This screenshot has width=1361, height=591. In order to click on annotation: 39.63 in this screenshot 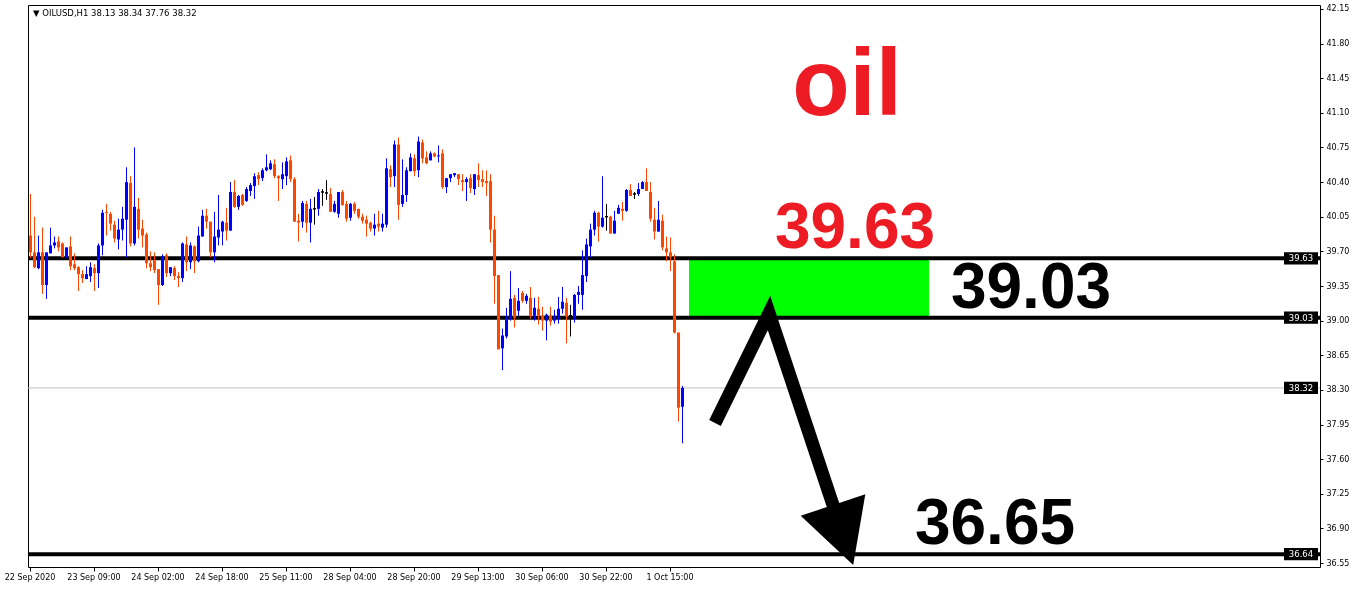, I will do `click(855, 226)`.